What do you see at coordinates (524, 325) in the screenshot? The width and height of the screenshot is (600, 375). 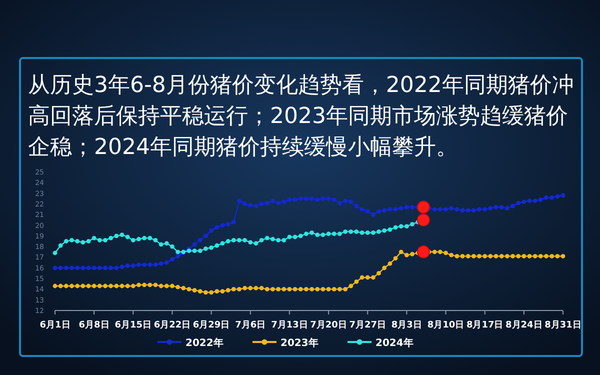 I see `x-tick-label: 8月24日` at bounding box center [524, 325].